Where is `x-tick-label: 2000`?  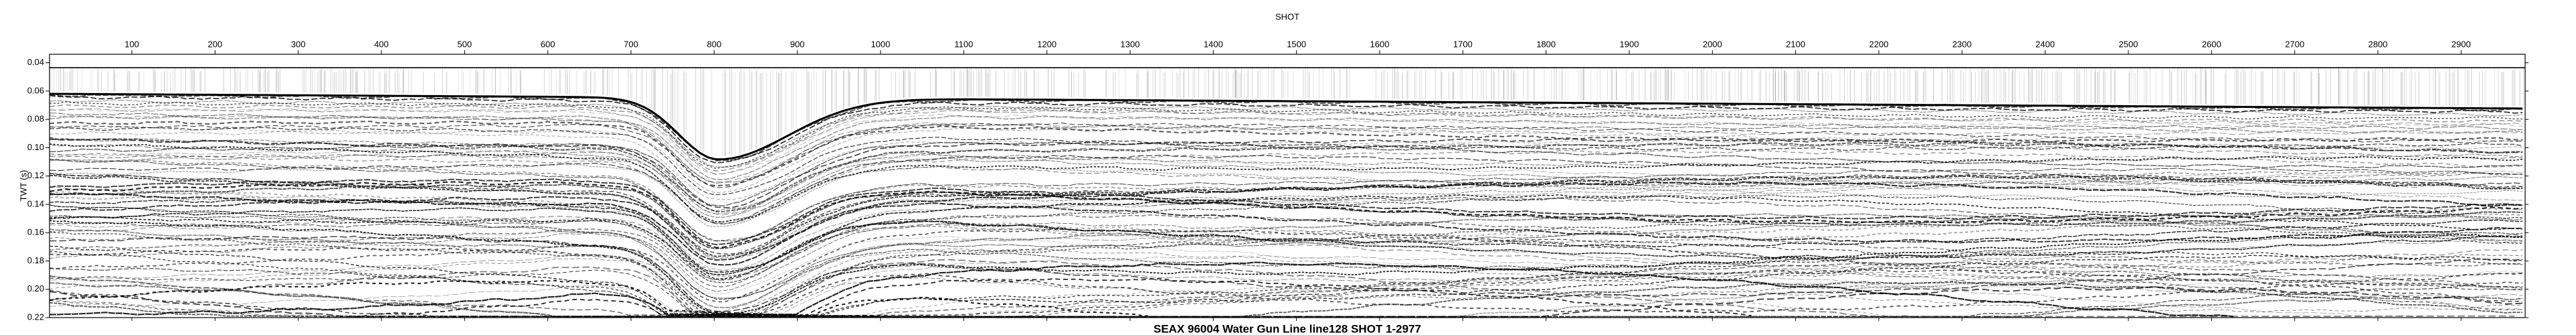 x-tick-label: 2000 is located at coordinates (1713, 44).